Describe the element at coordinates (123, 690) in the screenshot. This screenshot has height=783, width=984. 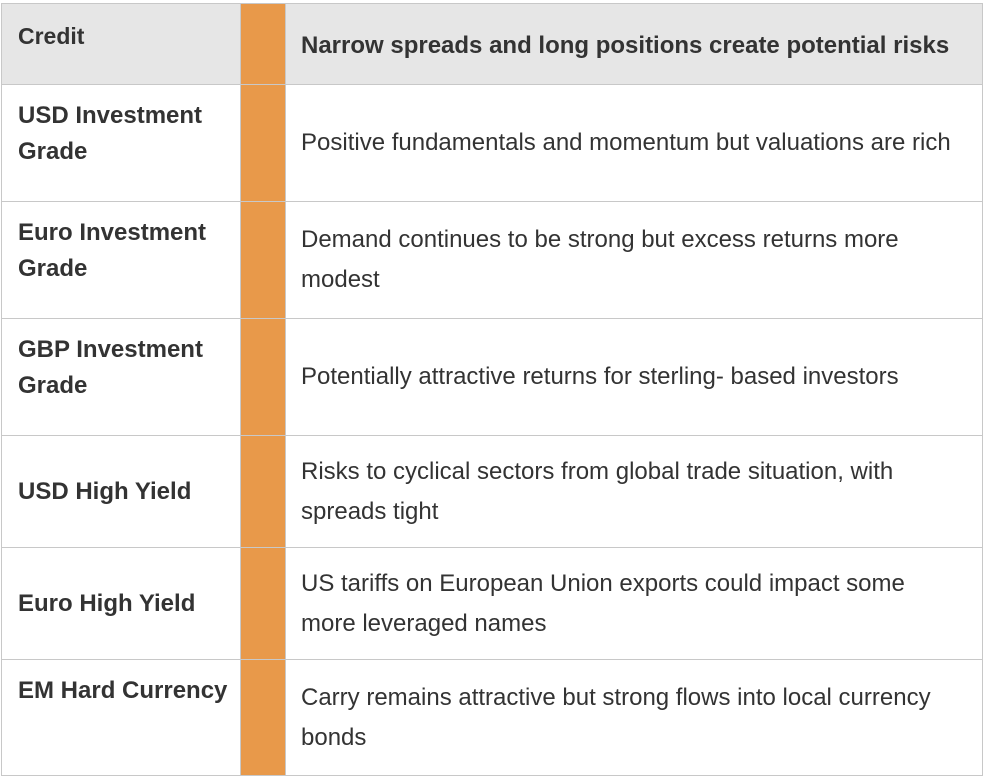
I see `row-label: EM Hard Currency` at that location.